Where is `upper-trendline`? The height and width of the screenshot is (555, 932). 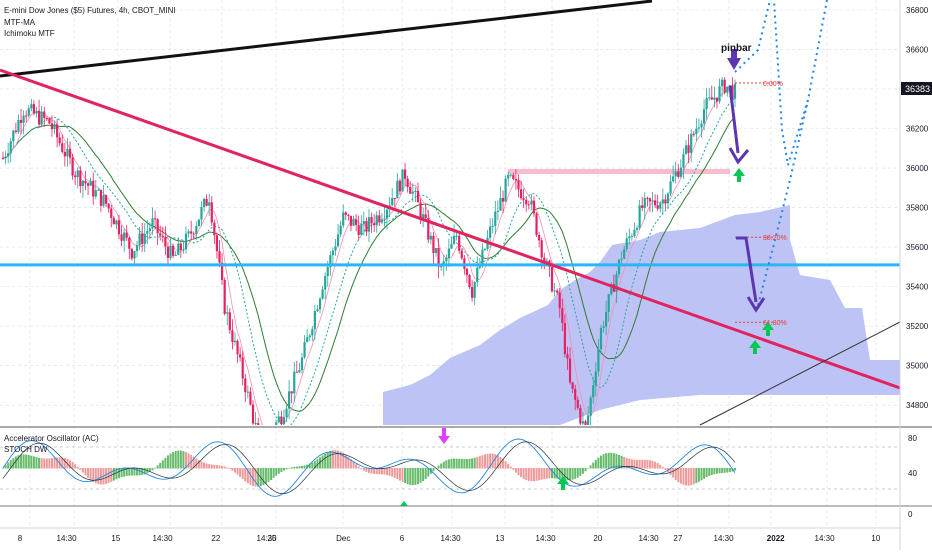
upper-trendline is located at coordinates (326, 39).